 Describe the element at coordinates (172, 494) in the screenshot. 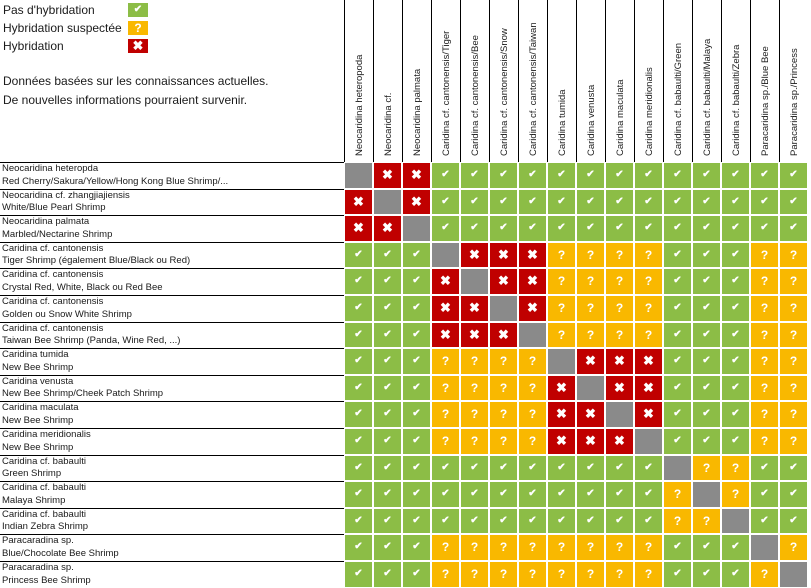

I see `row-label: Caridina cf. babaulti Malaya Shrimp` at that location.